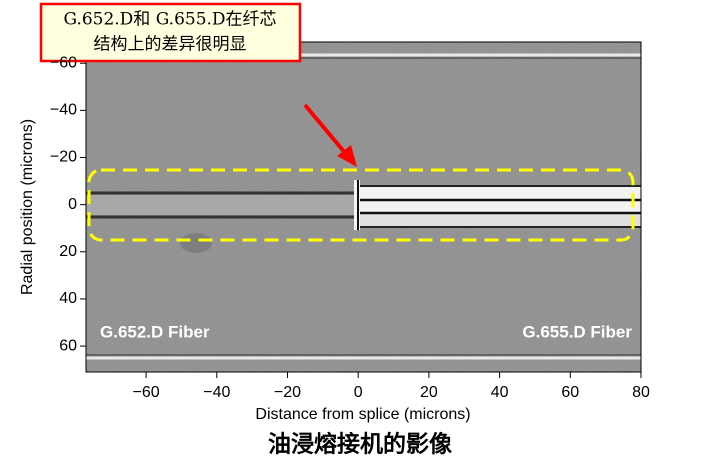 The width and height of the screenshot is (720, 472). I want to click on y-tick-label: −60, so click(63, 62).